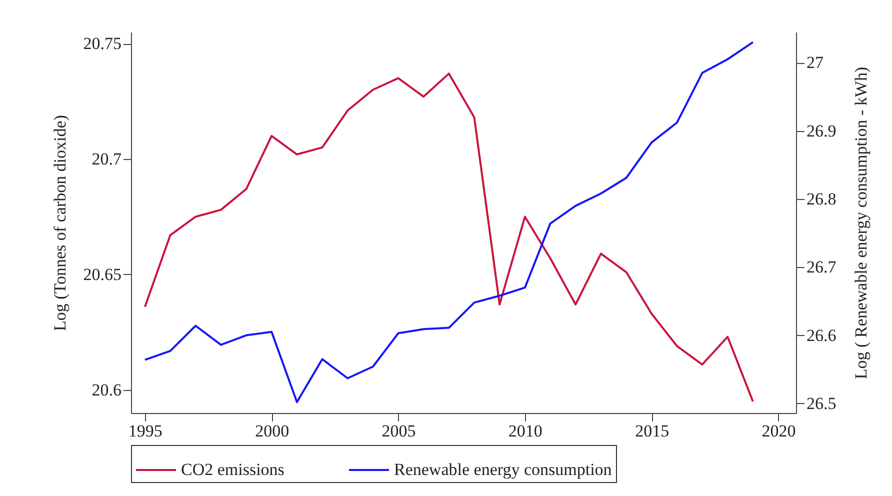 The height and width of the screenshot is (496, 892). What do you see at coordinates (232, 469) in the screenshot?
I see `legend-label: CO2 emissions` at bounding box center [232, 469].